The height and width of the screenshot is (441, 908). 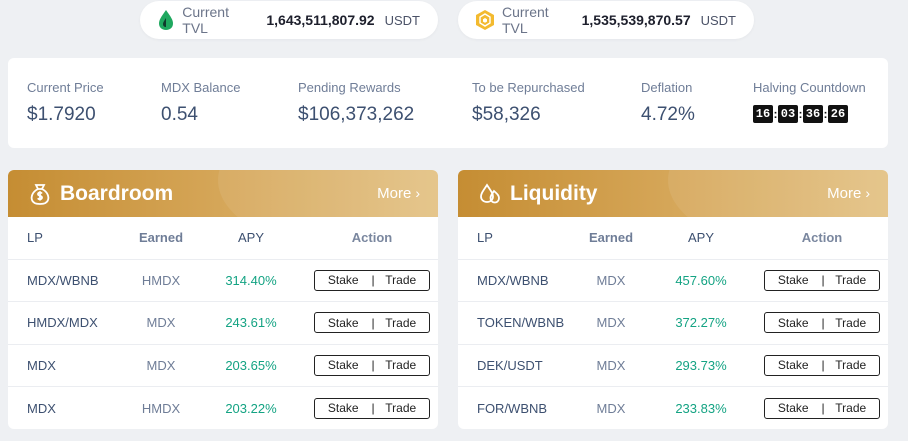 What do you see at coordinates (788, 114) in the screenshot?
I see `countdown-hours: 03` at bounding box center [788, 114].